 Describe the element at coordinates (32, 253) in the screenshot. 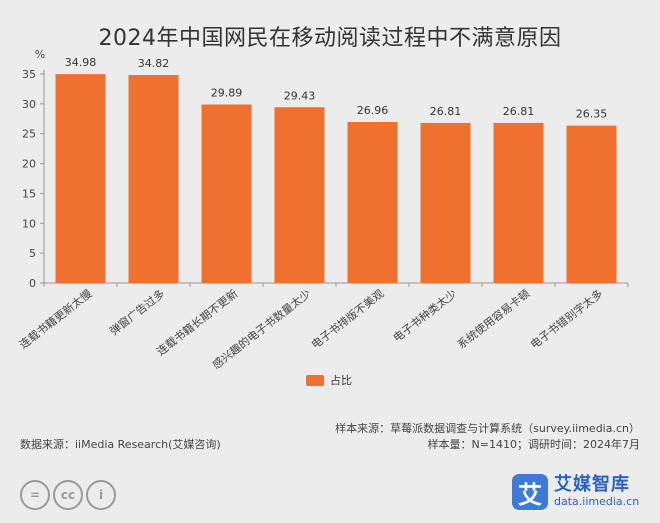

I see `y-tick-label: 5` at that location.